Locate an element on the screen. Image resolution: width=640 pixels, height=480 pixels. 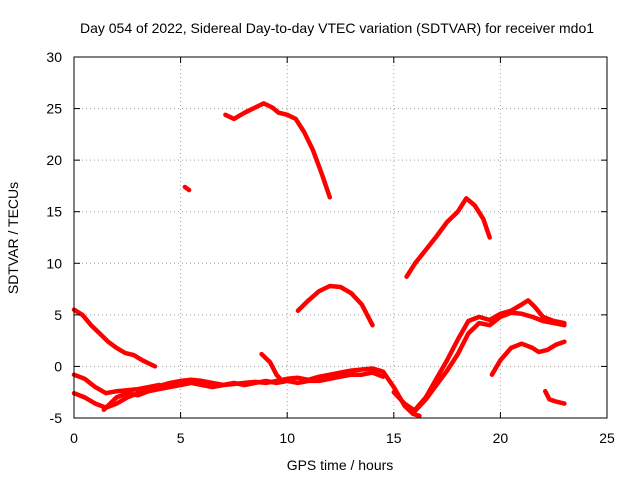
y-tick-label: 20 is located at coordinates (54, 160).